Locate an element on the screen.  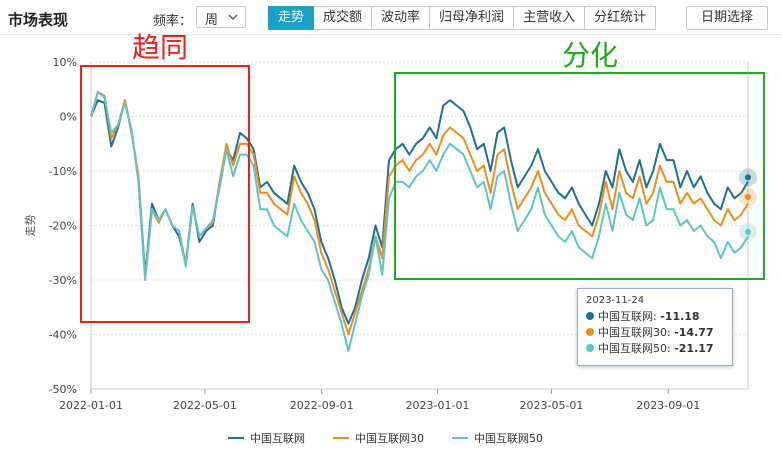
tooltip-label: 中国互联网: is located at coordinates (627, 316).